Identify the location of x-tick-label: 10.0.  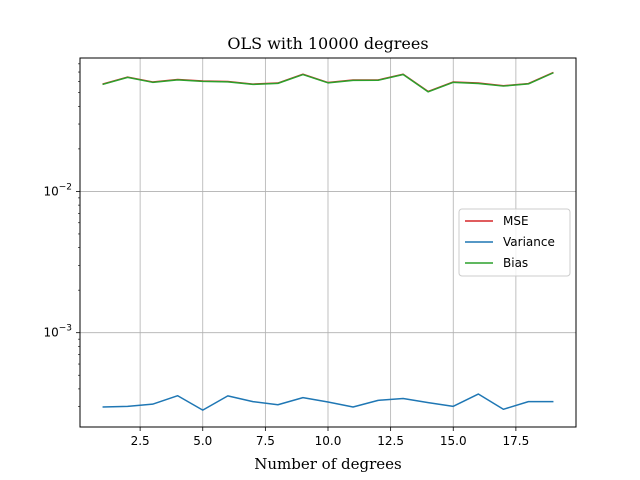
(328, 441).